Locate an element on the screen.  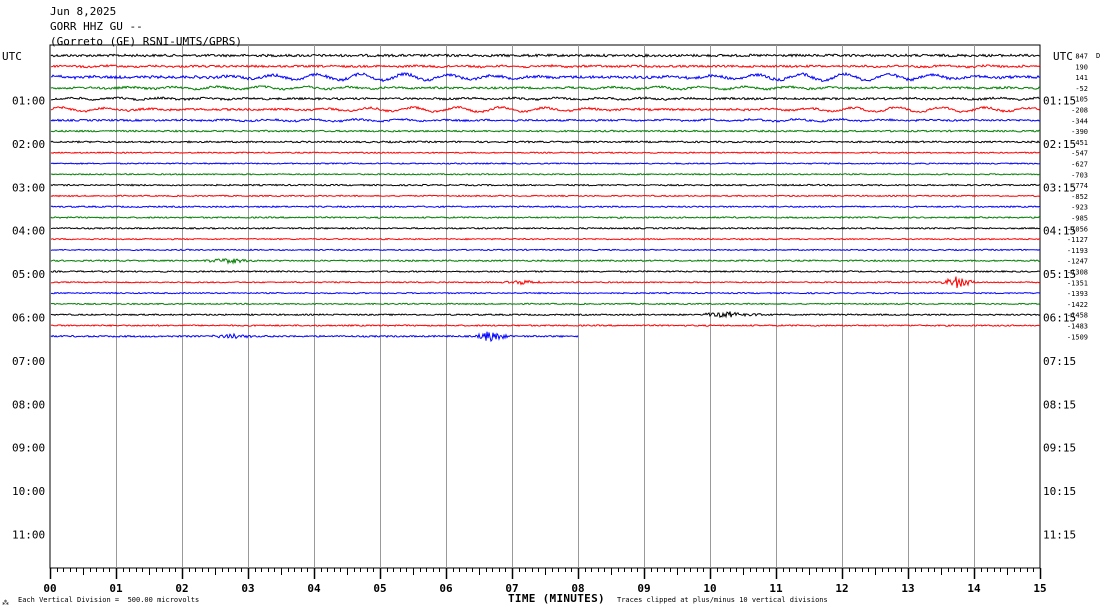
offset-top-label: D is located at coordinates (1098, 56).